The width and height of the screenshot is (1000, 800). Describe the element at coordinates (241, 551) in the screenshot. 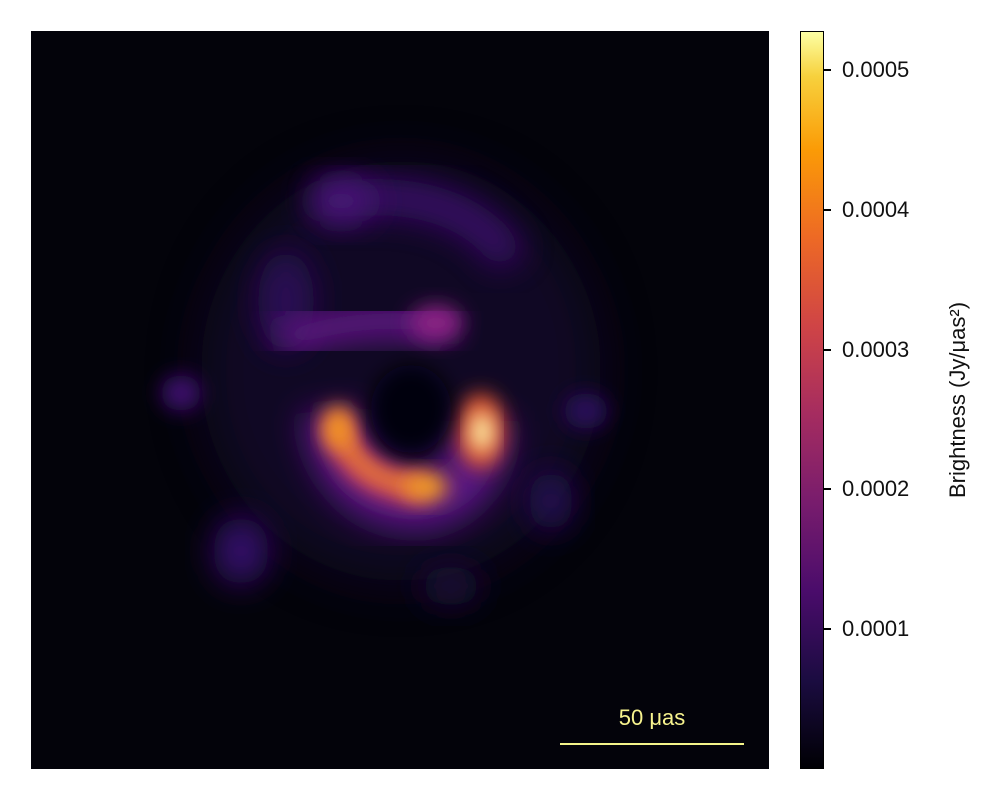

I see `lower-left-blob` at that location.